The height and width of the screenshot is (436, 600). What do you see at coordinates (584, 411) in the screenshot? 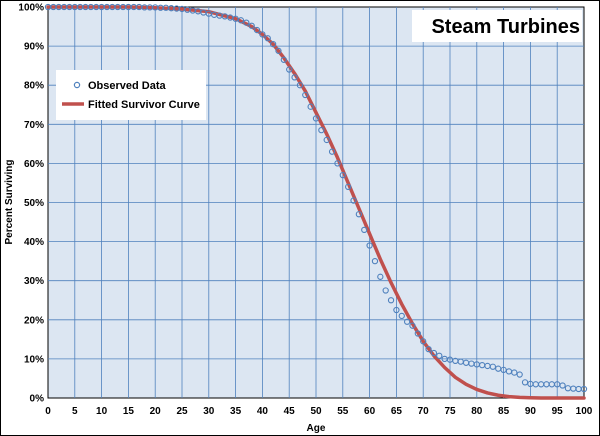
I see `x-tick-label: 100` at bounding box center [584, 411].